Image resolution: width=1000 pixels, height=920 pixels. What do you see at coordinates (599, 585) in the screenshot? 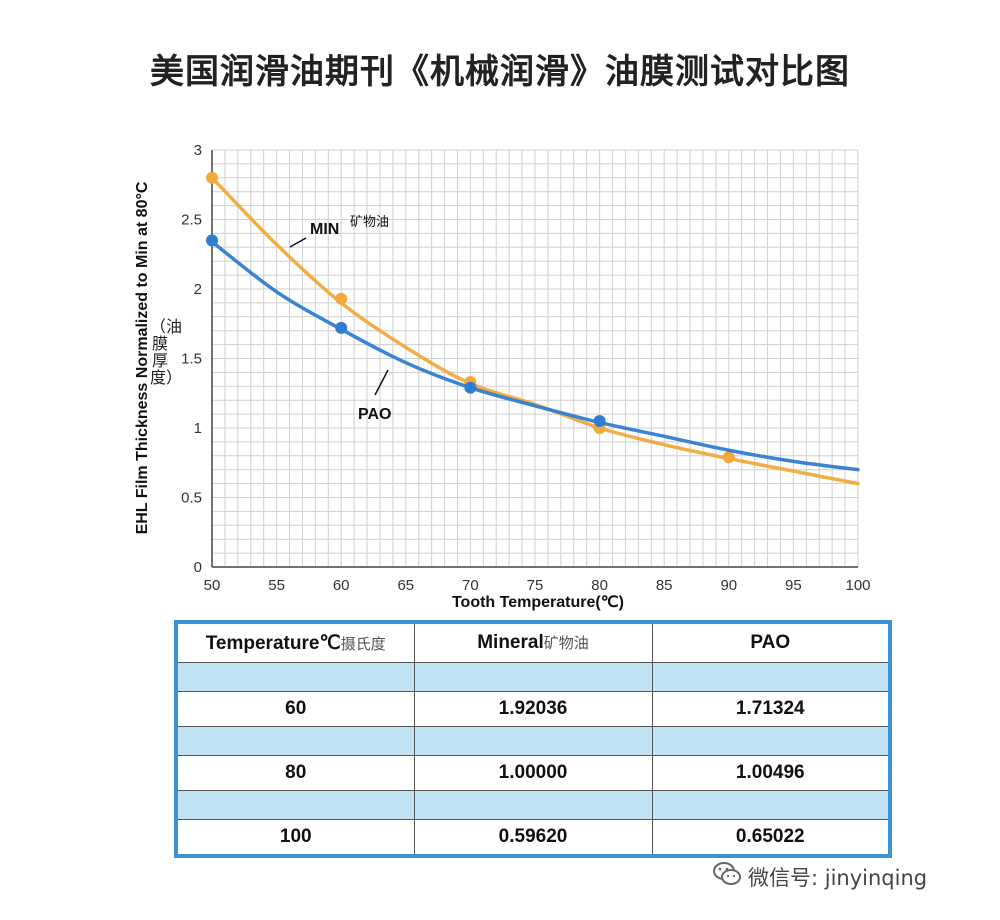
I see `x-tick-label: 80` at bounding box center [599, 585].